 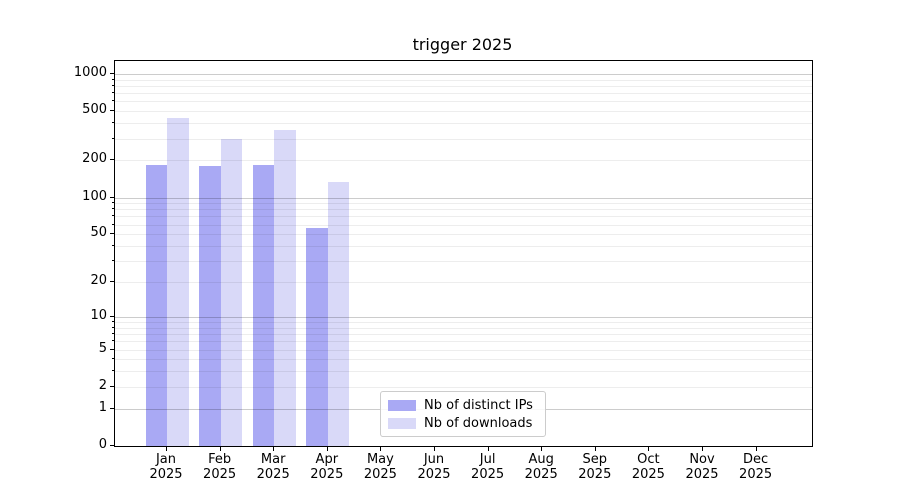 I want to click on x-axis-tick-label: Mar 2025, so click(x=273, y=467).